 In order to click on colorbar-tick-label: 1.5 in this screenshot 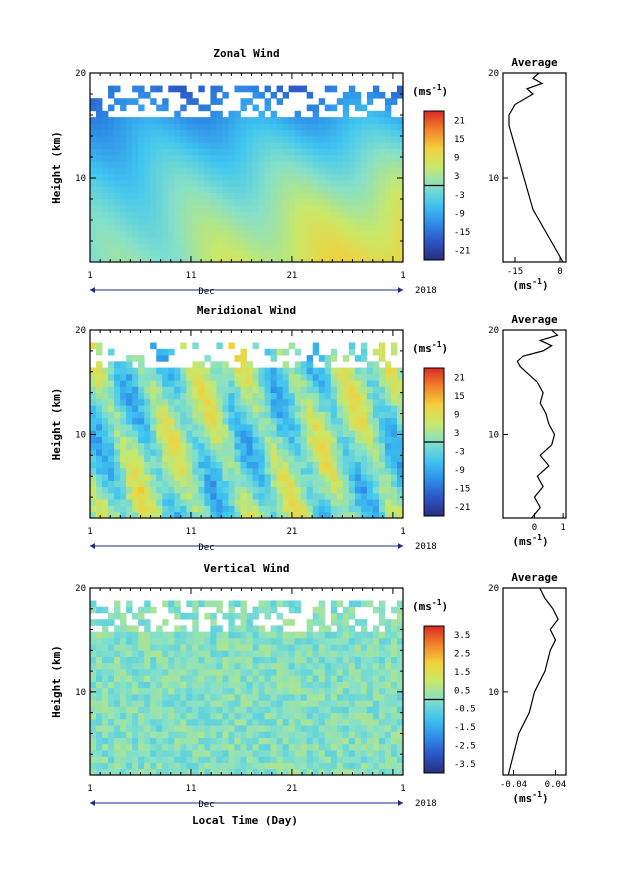, I will do `click(462, 673)`.